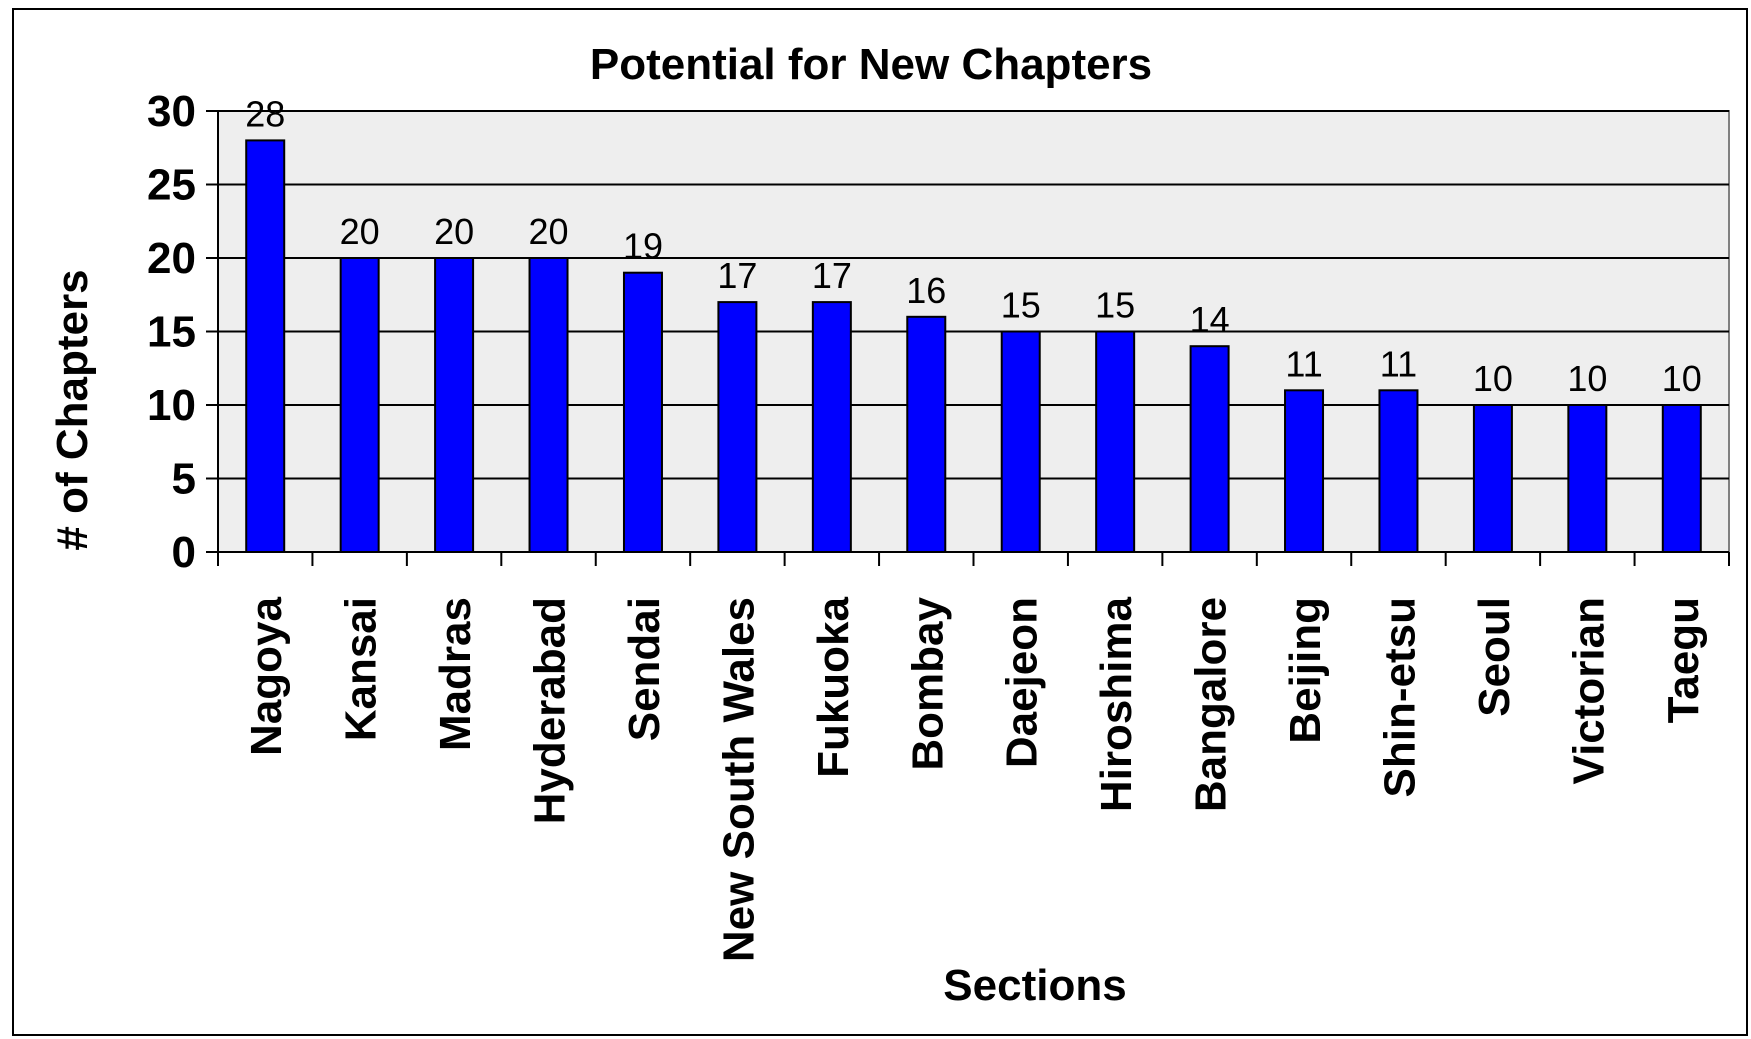 This screenshot has width=1751, height=1039. Describe the element at coordinates (926, 434) in the screenshot. I see `bar-bombay` at that location.